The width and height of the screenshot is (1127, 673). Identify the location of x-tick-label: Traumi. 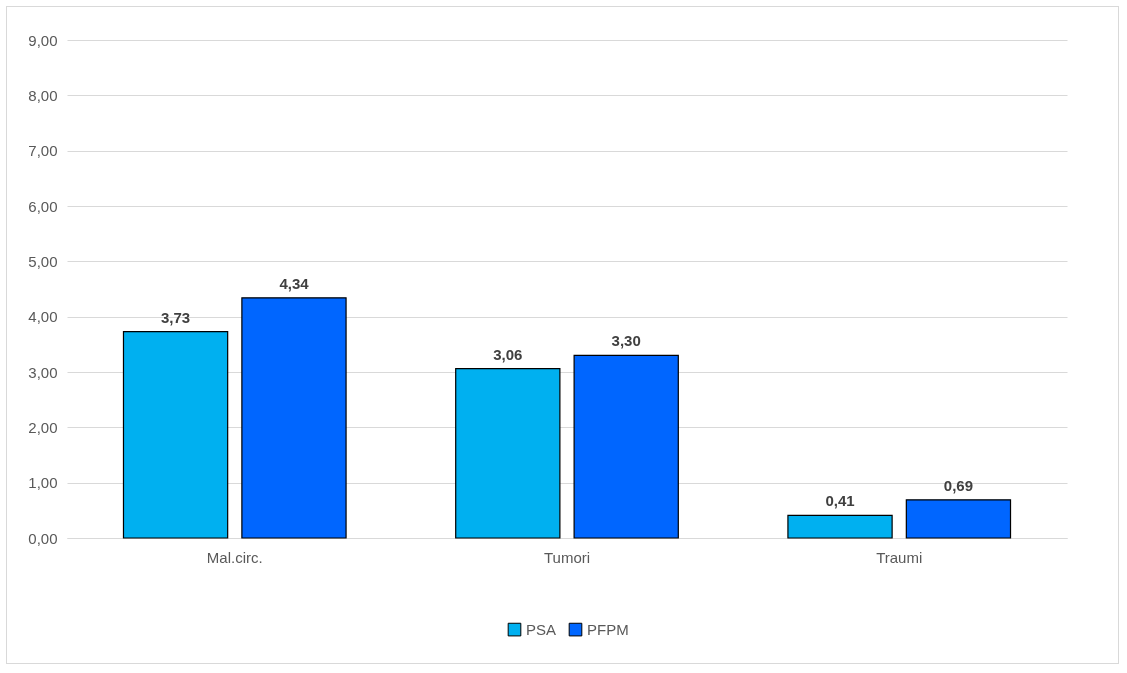
(899, 557).